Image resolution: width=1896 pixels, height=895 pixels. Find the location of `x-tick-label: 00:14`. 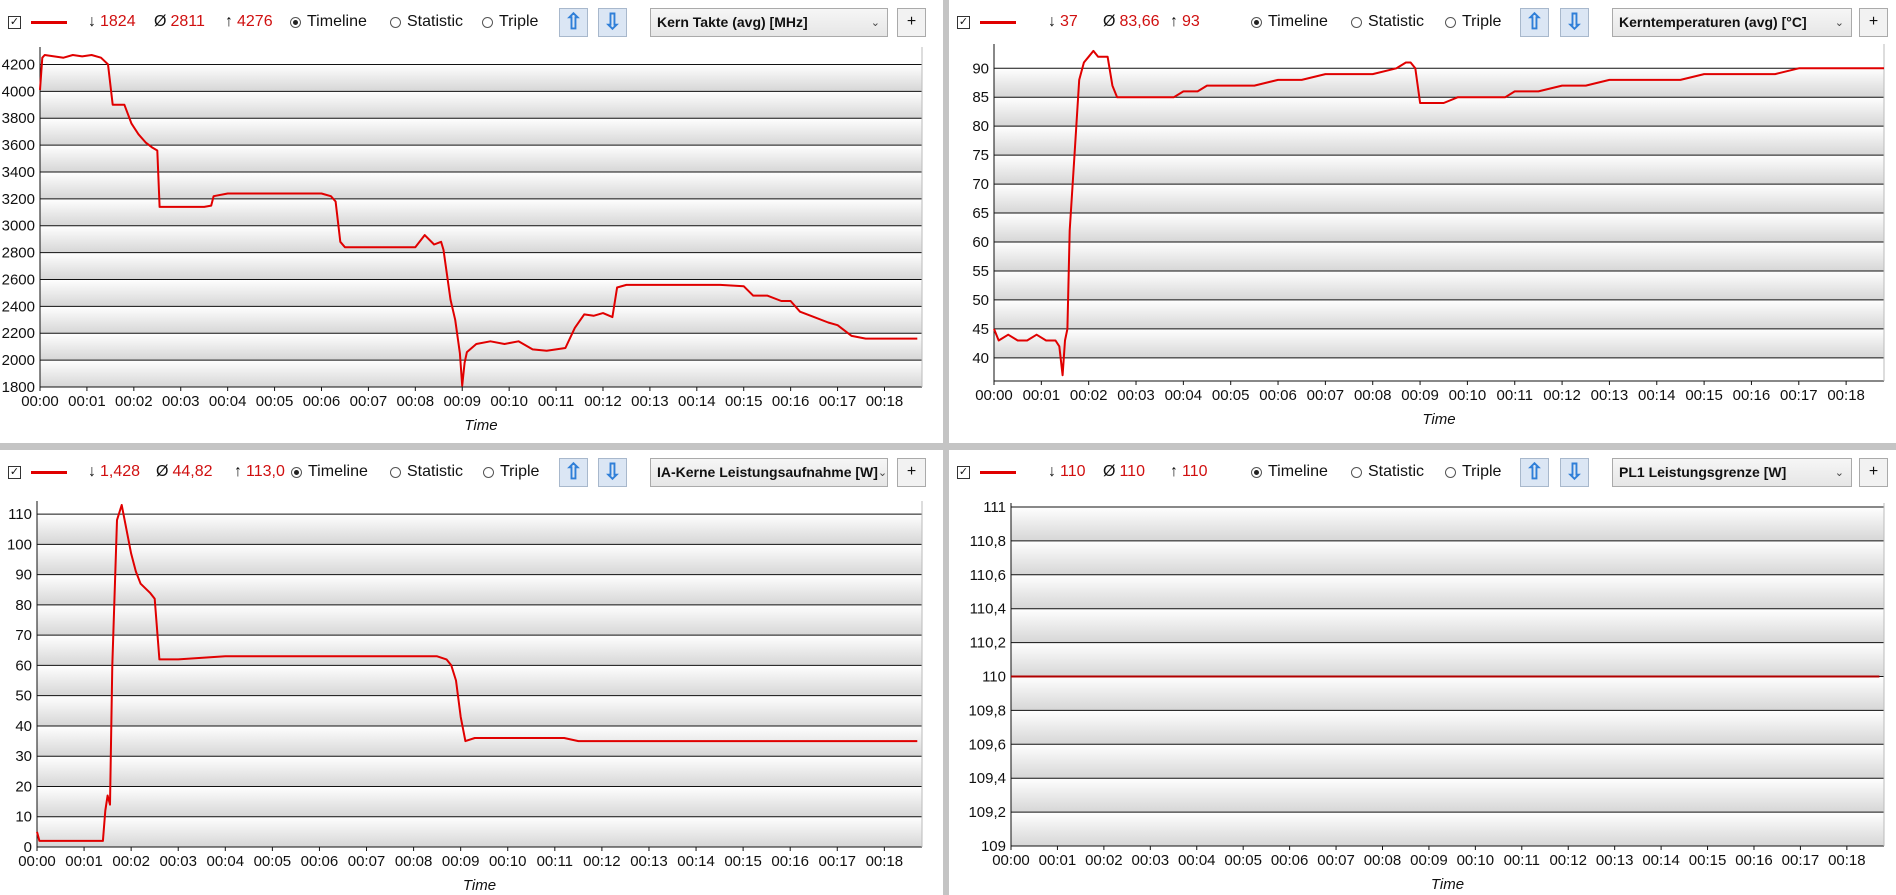

x-tick-label: 00:14 is located at coordinates (696, 861).